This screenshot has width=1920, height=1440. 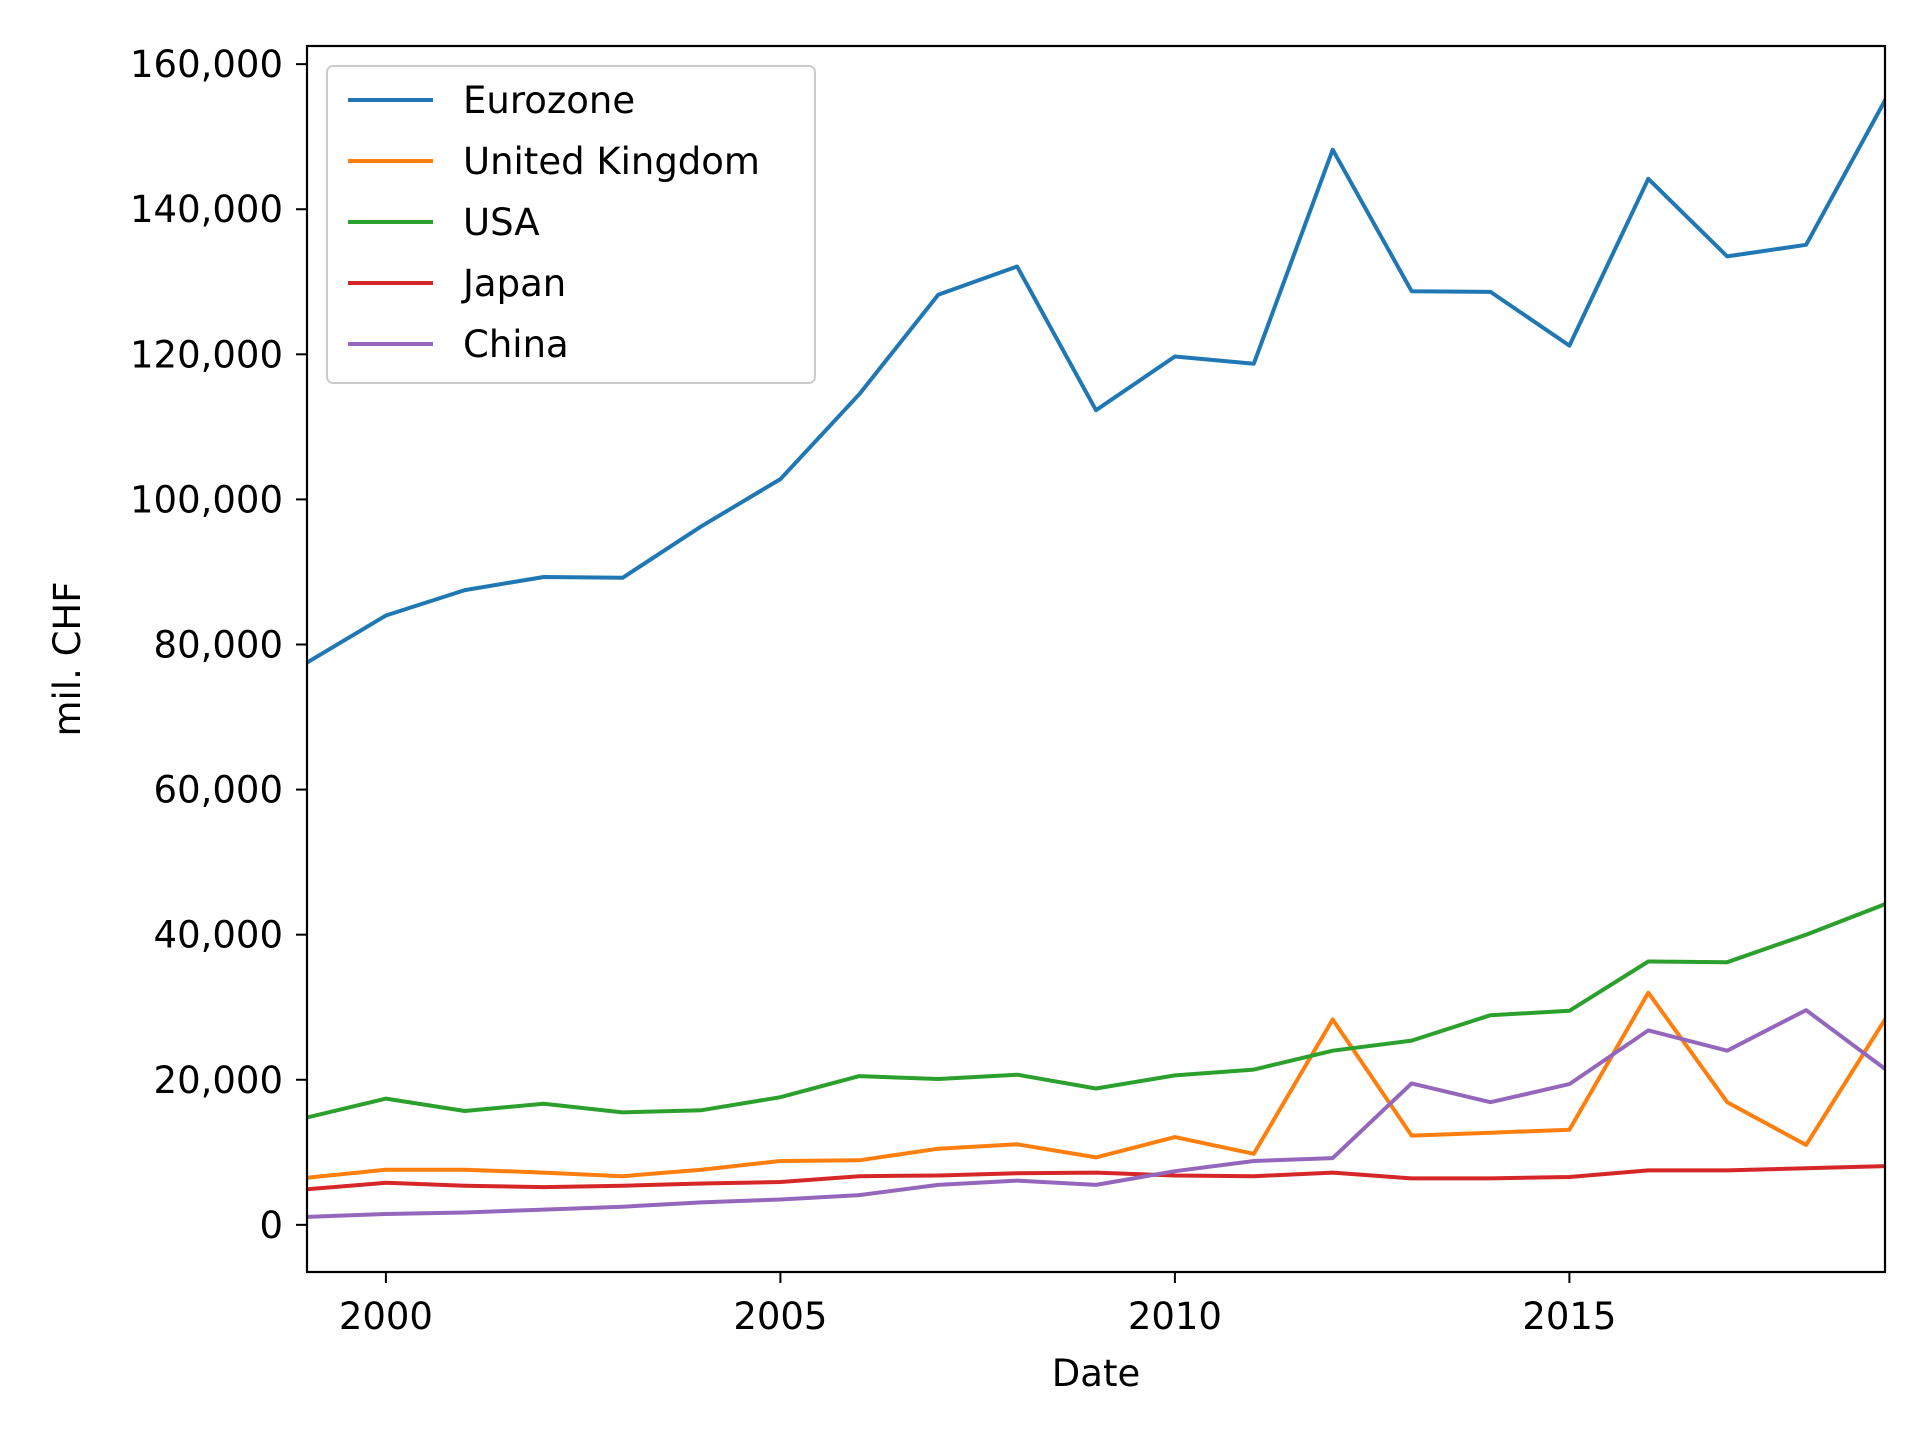 What do you see at coordinates (611, 161) in the screenshot?
I see `legend-label: United Kingdom` at bounding box center [611, 161].